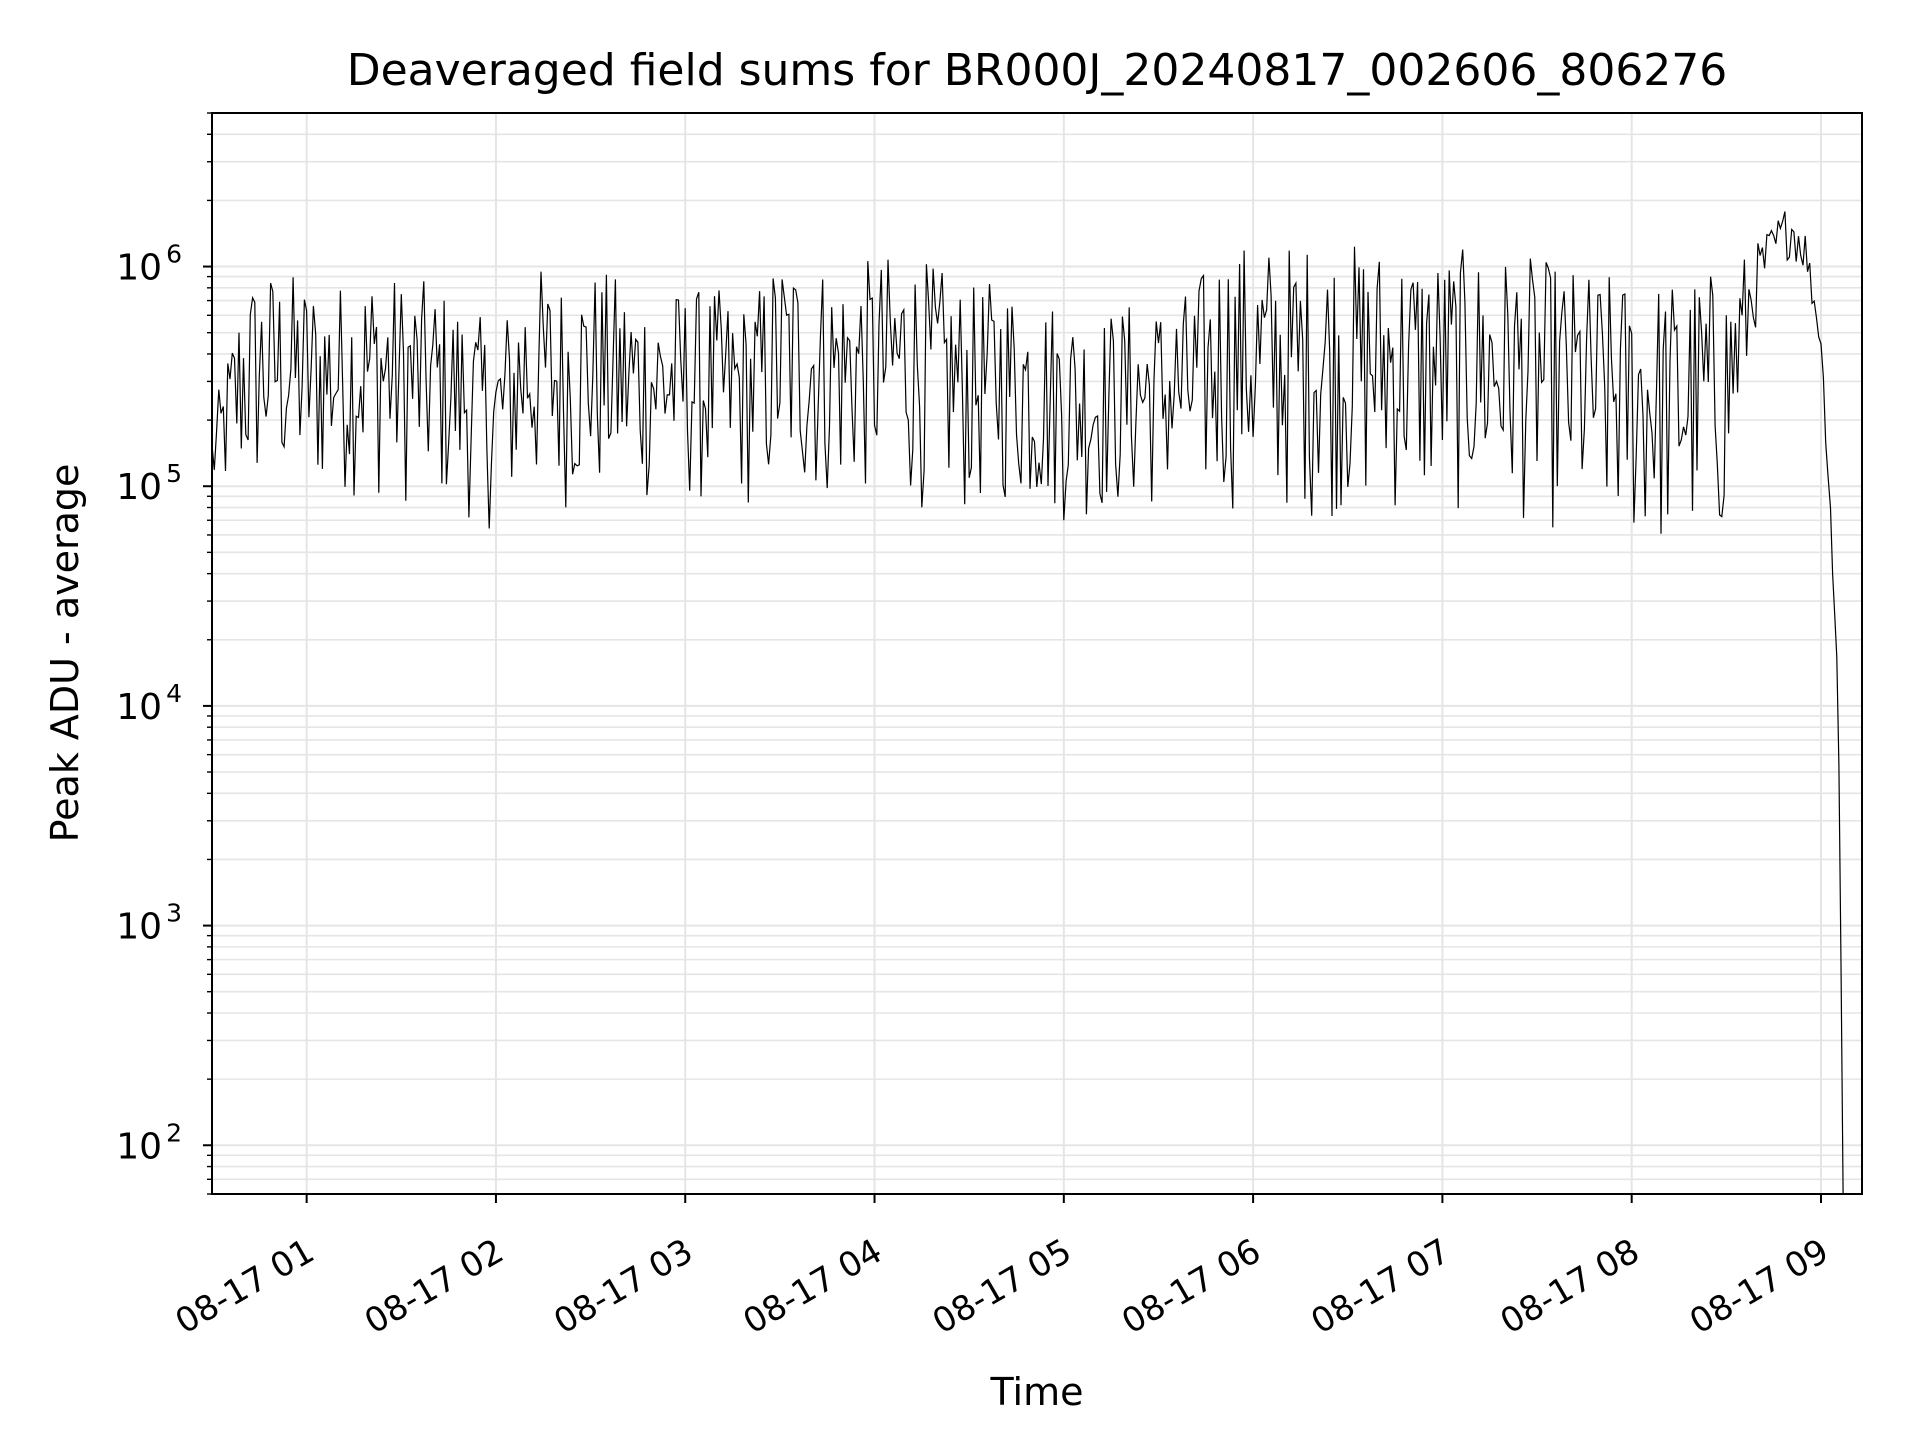 The height and width of the screenshot is (1444, 1920). I want to click on y-tick-exponent: 6, so click(174, 254).